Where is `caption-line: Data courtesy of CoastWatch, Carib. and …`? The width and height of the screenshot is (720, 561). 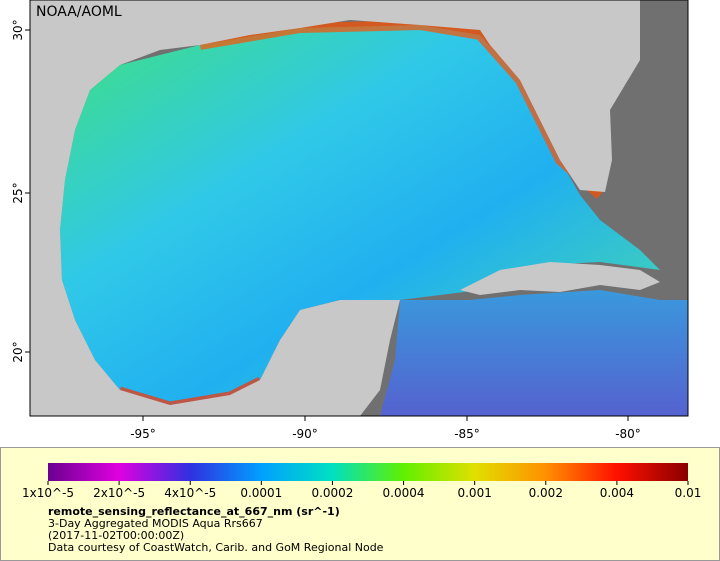 caption-line: Data courtesy of CoastWatch, Carib. and … is located at coordinates (216, 547).